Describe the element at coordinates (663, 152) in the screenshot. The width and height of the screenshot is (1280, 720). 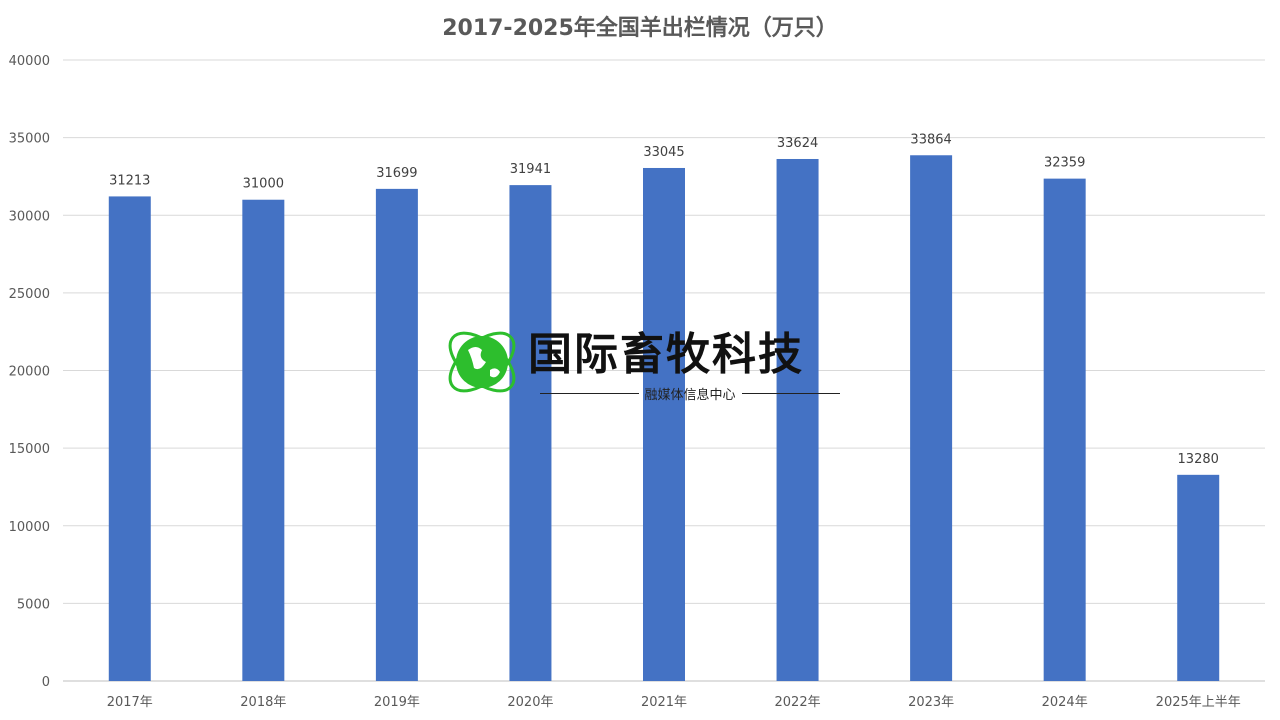
I see `data-label: 33045` at that location.